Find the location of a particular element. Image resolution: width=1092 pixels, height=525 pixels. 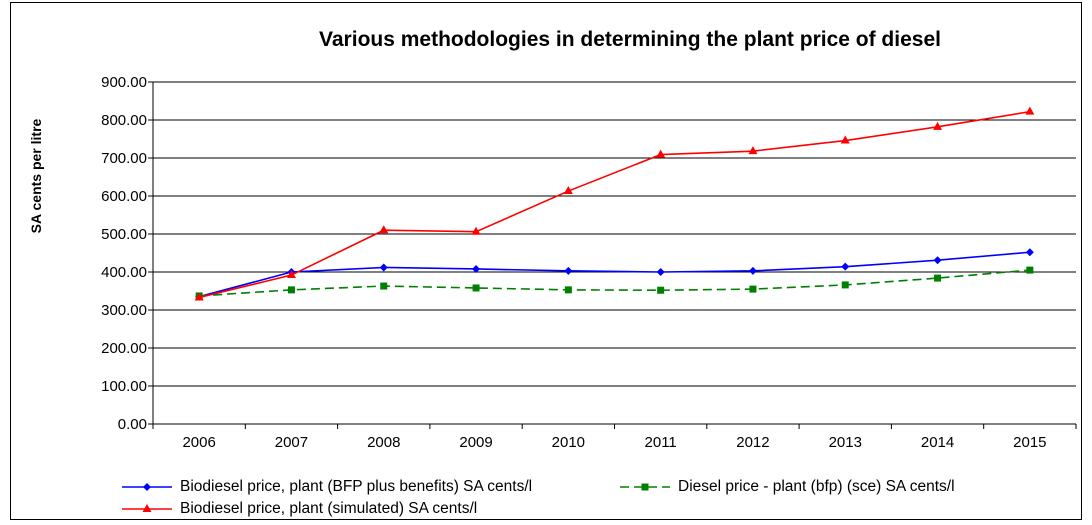

x-tick-label: 2014 is located at coordinates (937, 442).